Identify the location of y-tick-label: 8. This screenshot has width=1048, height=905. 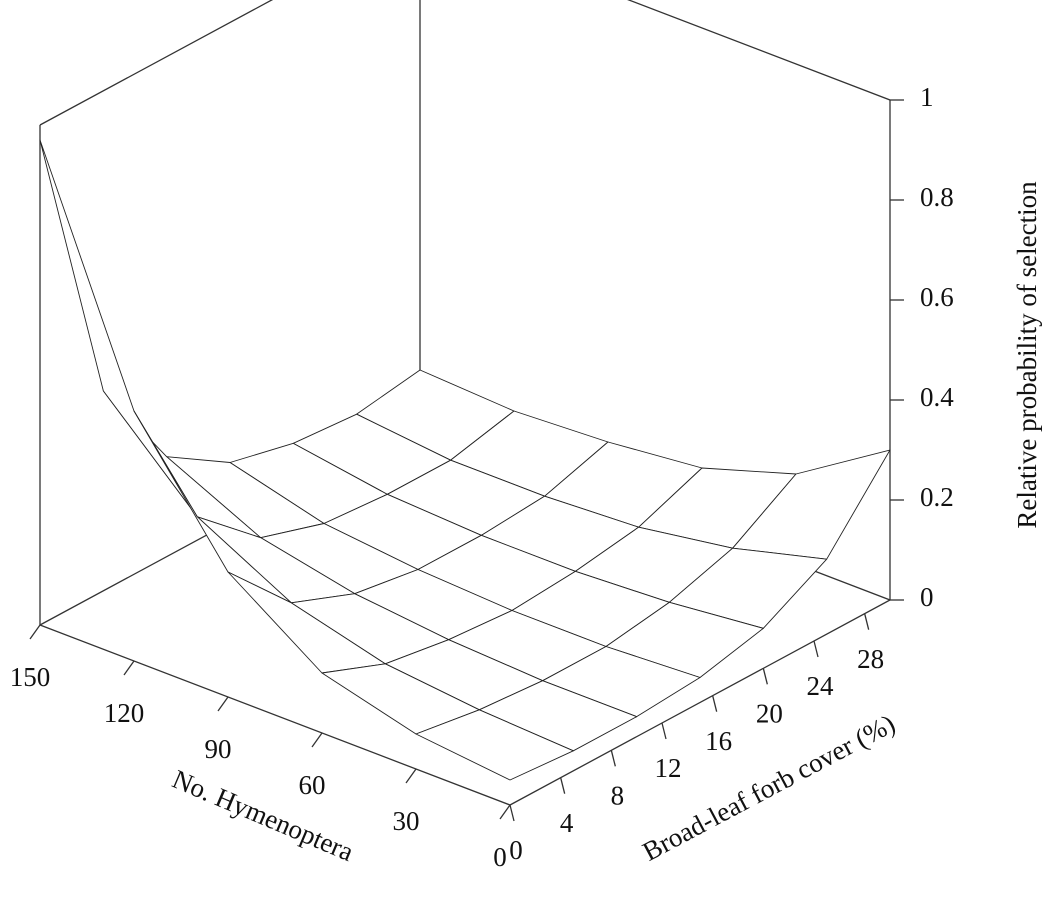
(618, 796).